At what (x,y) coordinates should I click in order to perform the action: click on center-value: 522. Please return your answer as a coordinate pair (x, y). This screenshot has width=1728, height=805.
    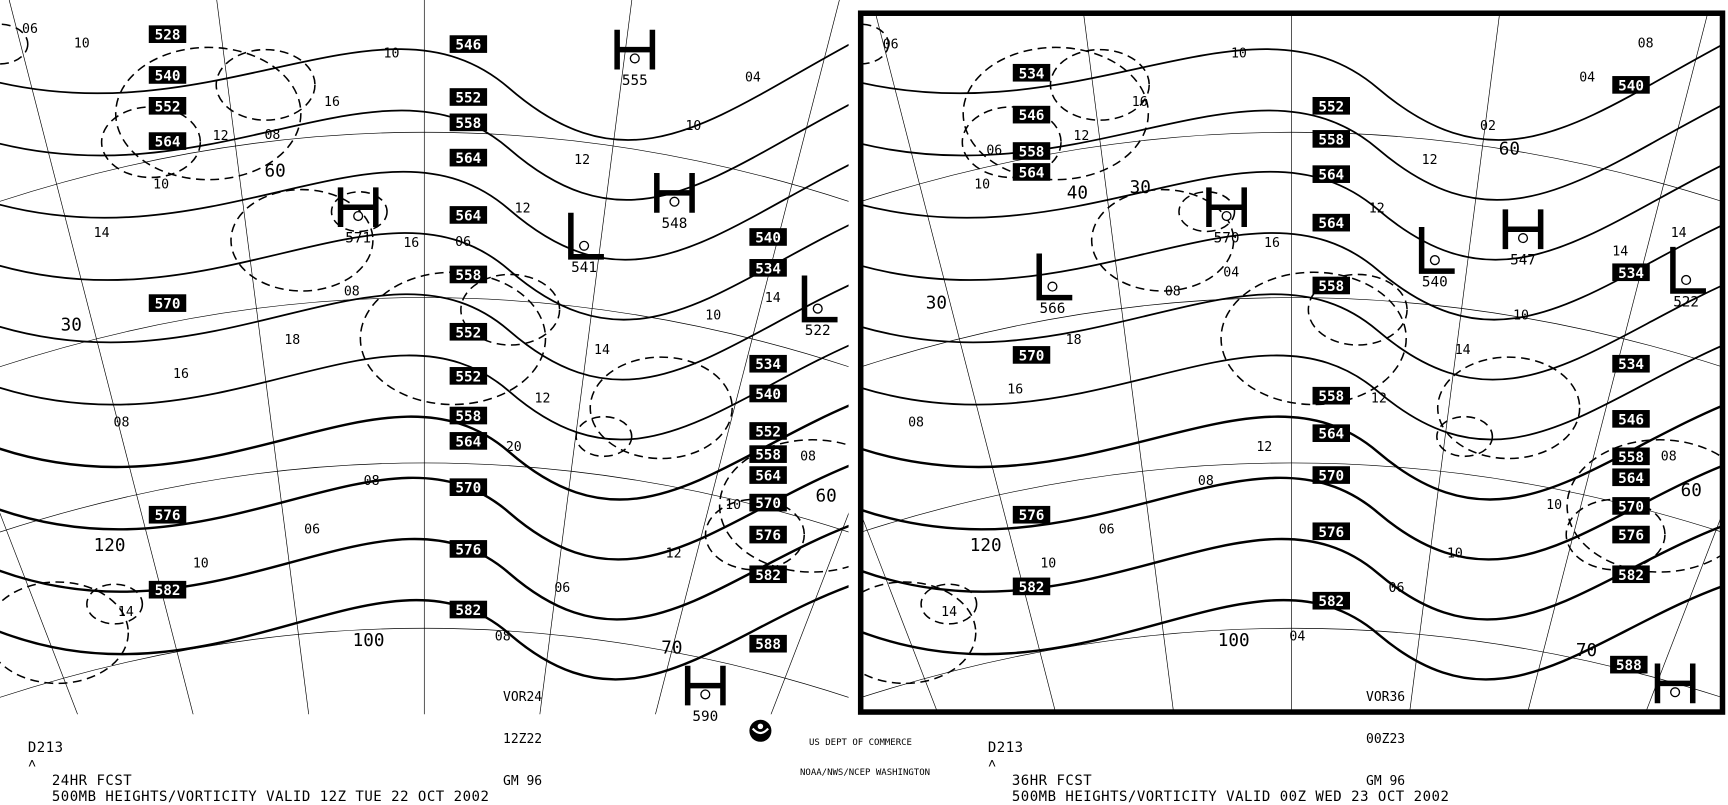
    Looking at the image, I should click on (818, 331).